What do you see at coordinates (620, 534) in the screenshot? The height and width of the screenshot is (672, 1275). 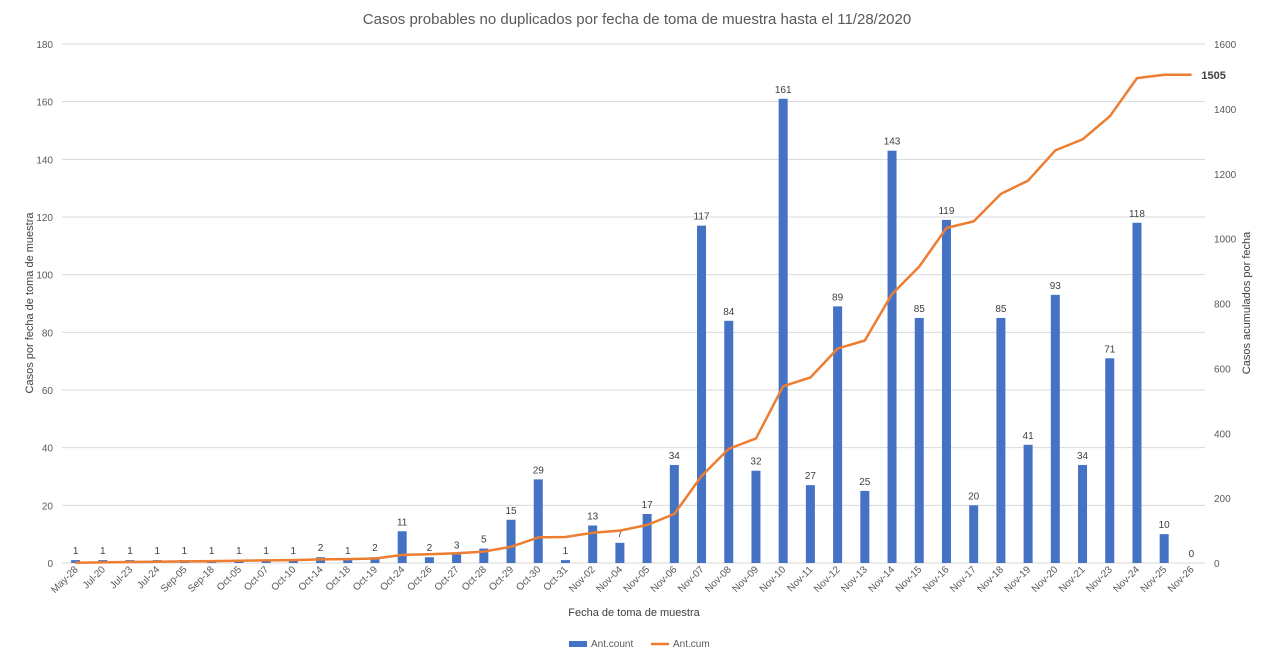 I see `bar-value-label: 7` at bounding box center [620, 534].